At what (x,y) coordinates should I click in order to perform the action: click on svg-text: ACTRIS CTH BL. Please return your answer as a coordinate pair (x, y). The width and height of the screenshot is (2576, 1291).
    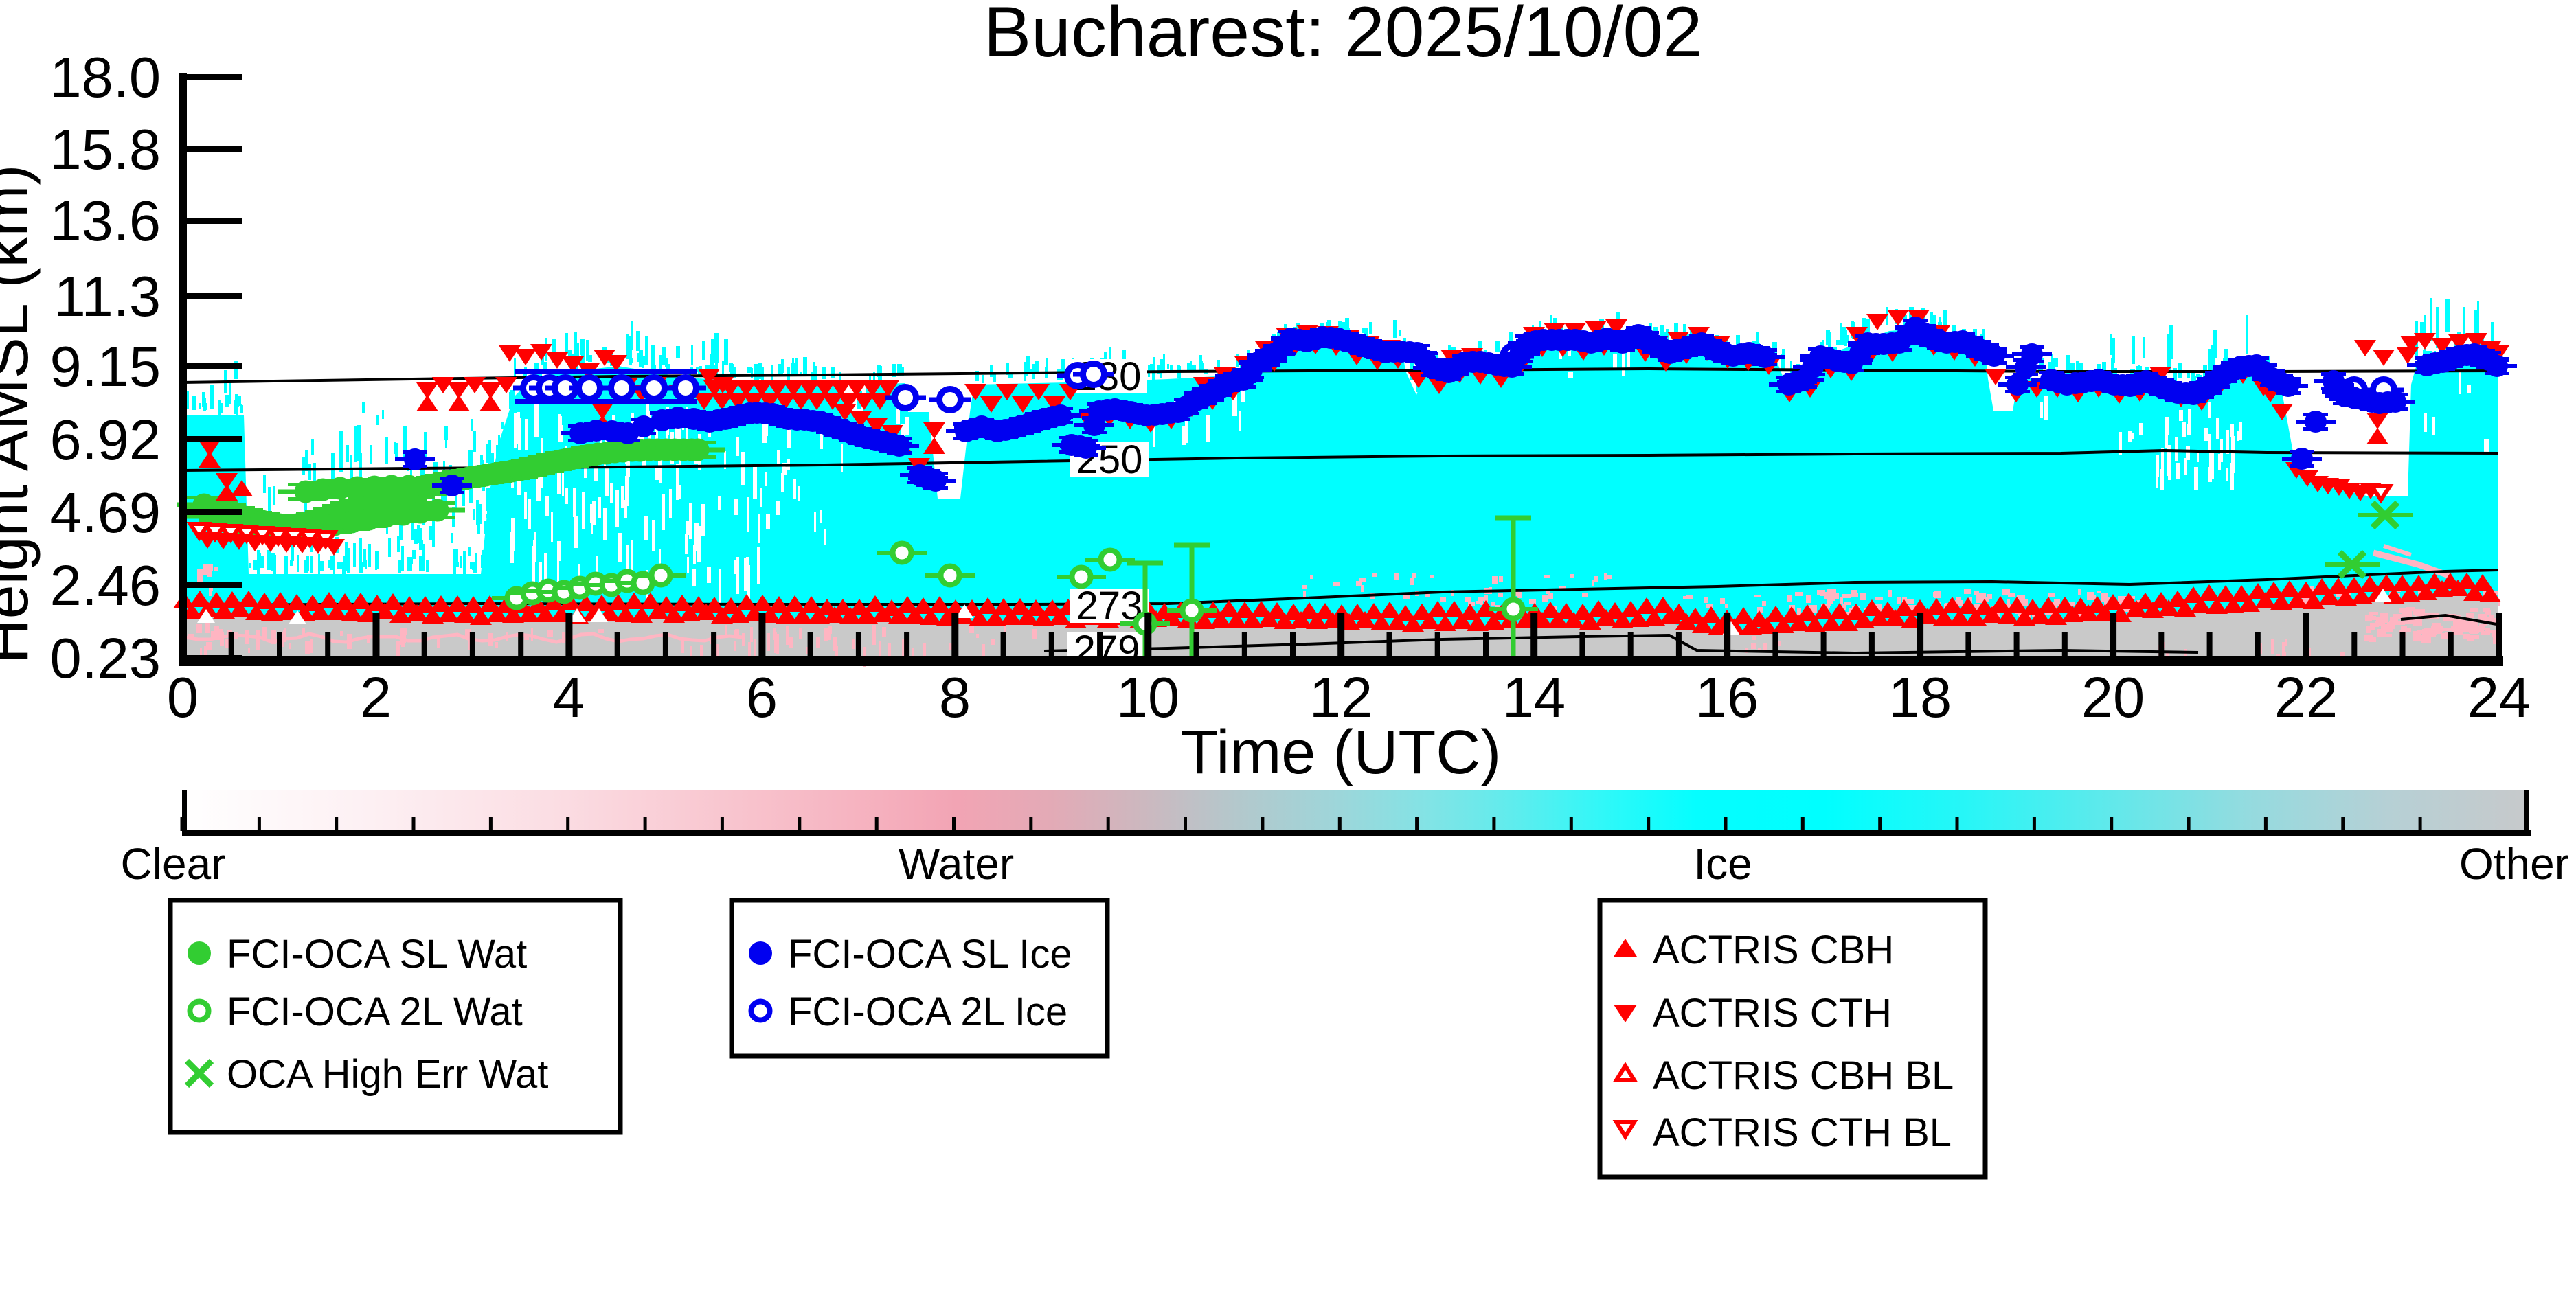
    Looking at the image, I should click on (1802, 1133).